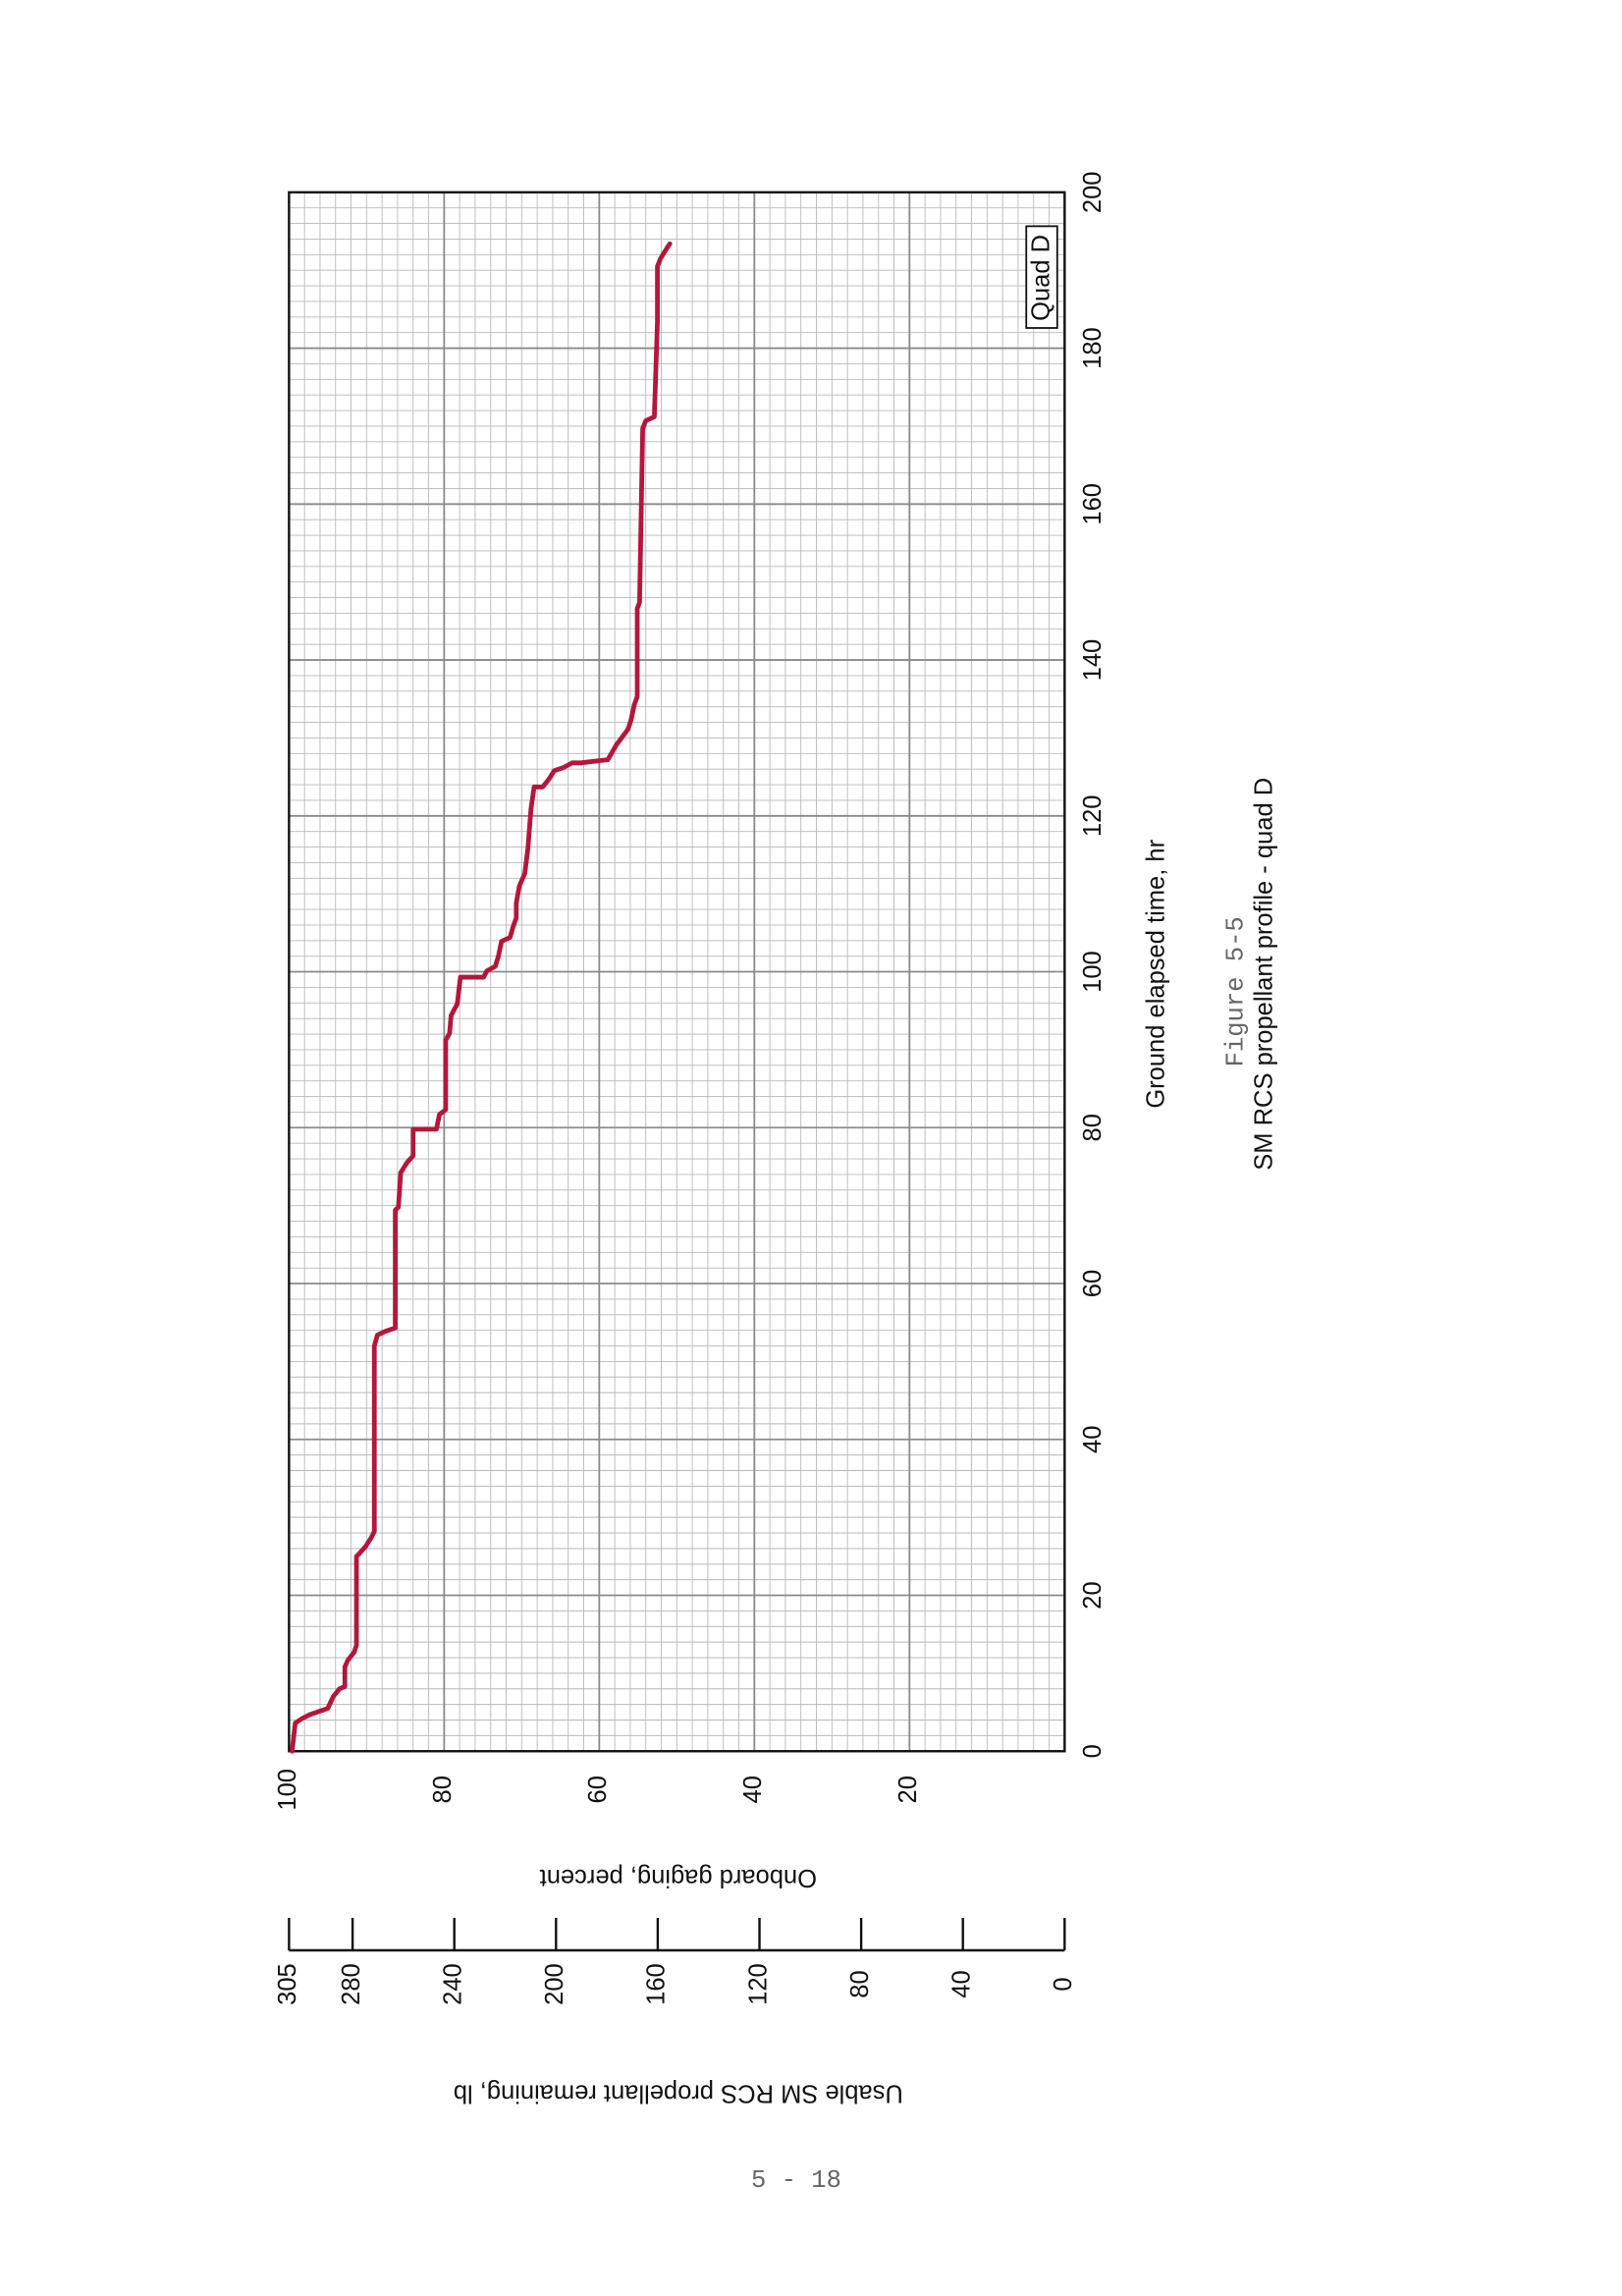  What do you see at coordinates (1093, 816) in the screenshot?
I see `x-tick-label: 120` at bounding box center [1093, 816].